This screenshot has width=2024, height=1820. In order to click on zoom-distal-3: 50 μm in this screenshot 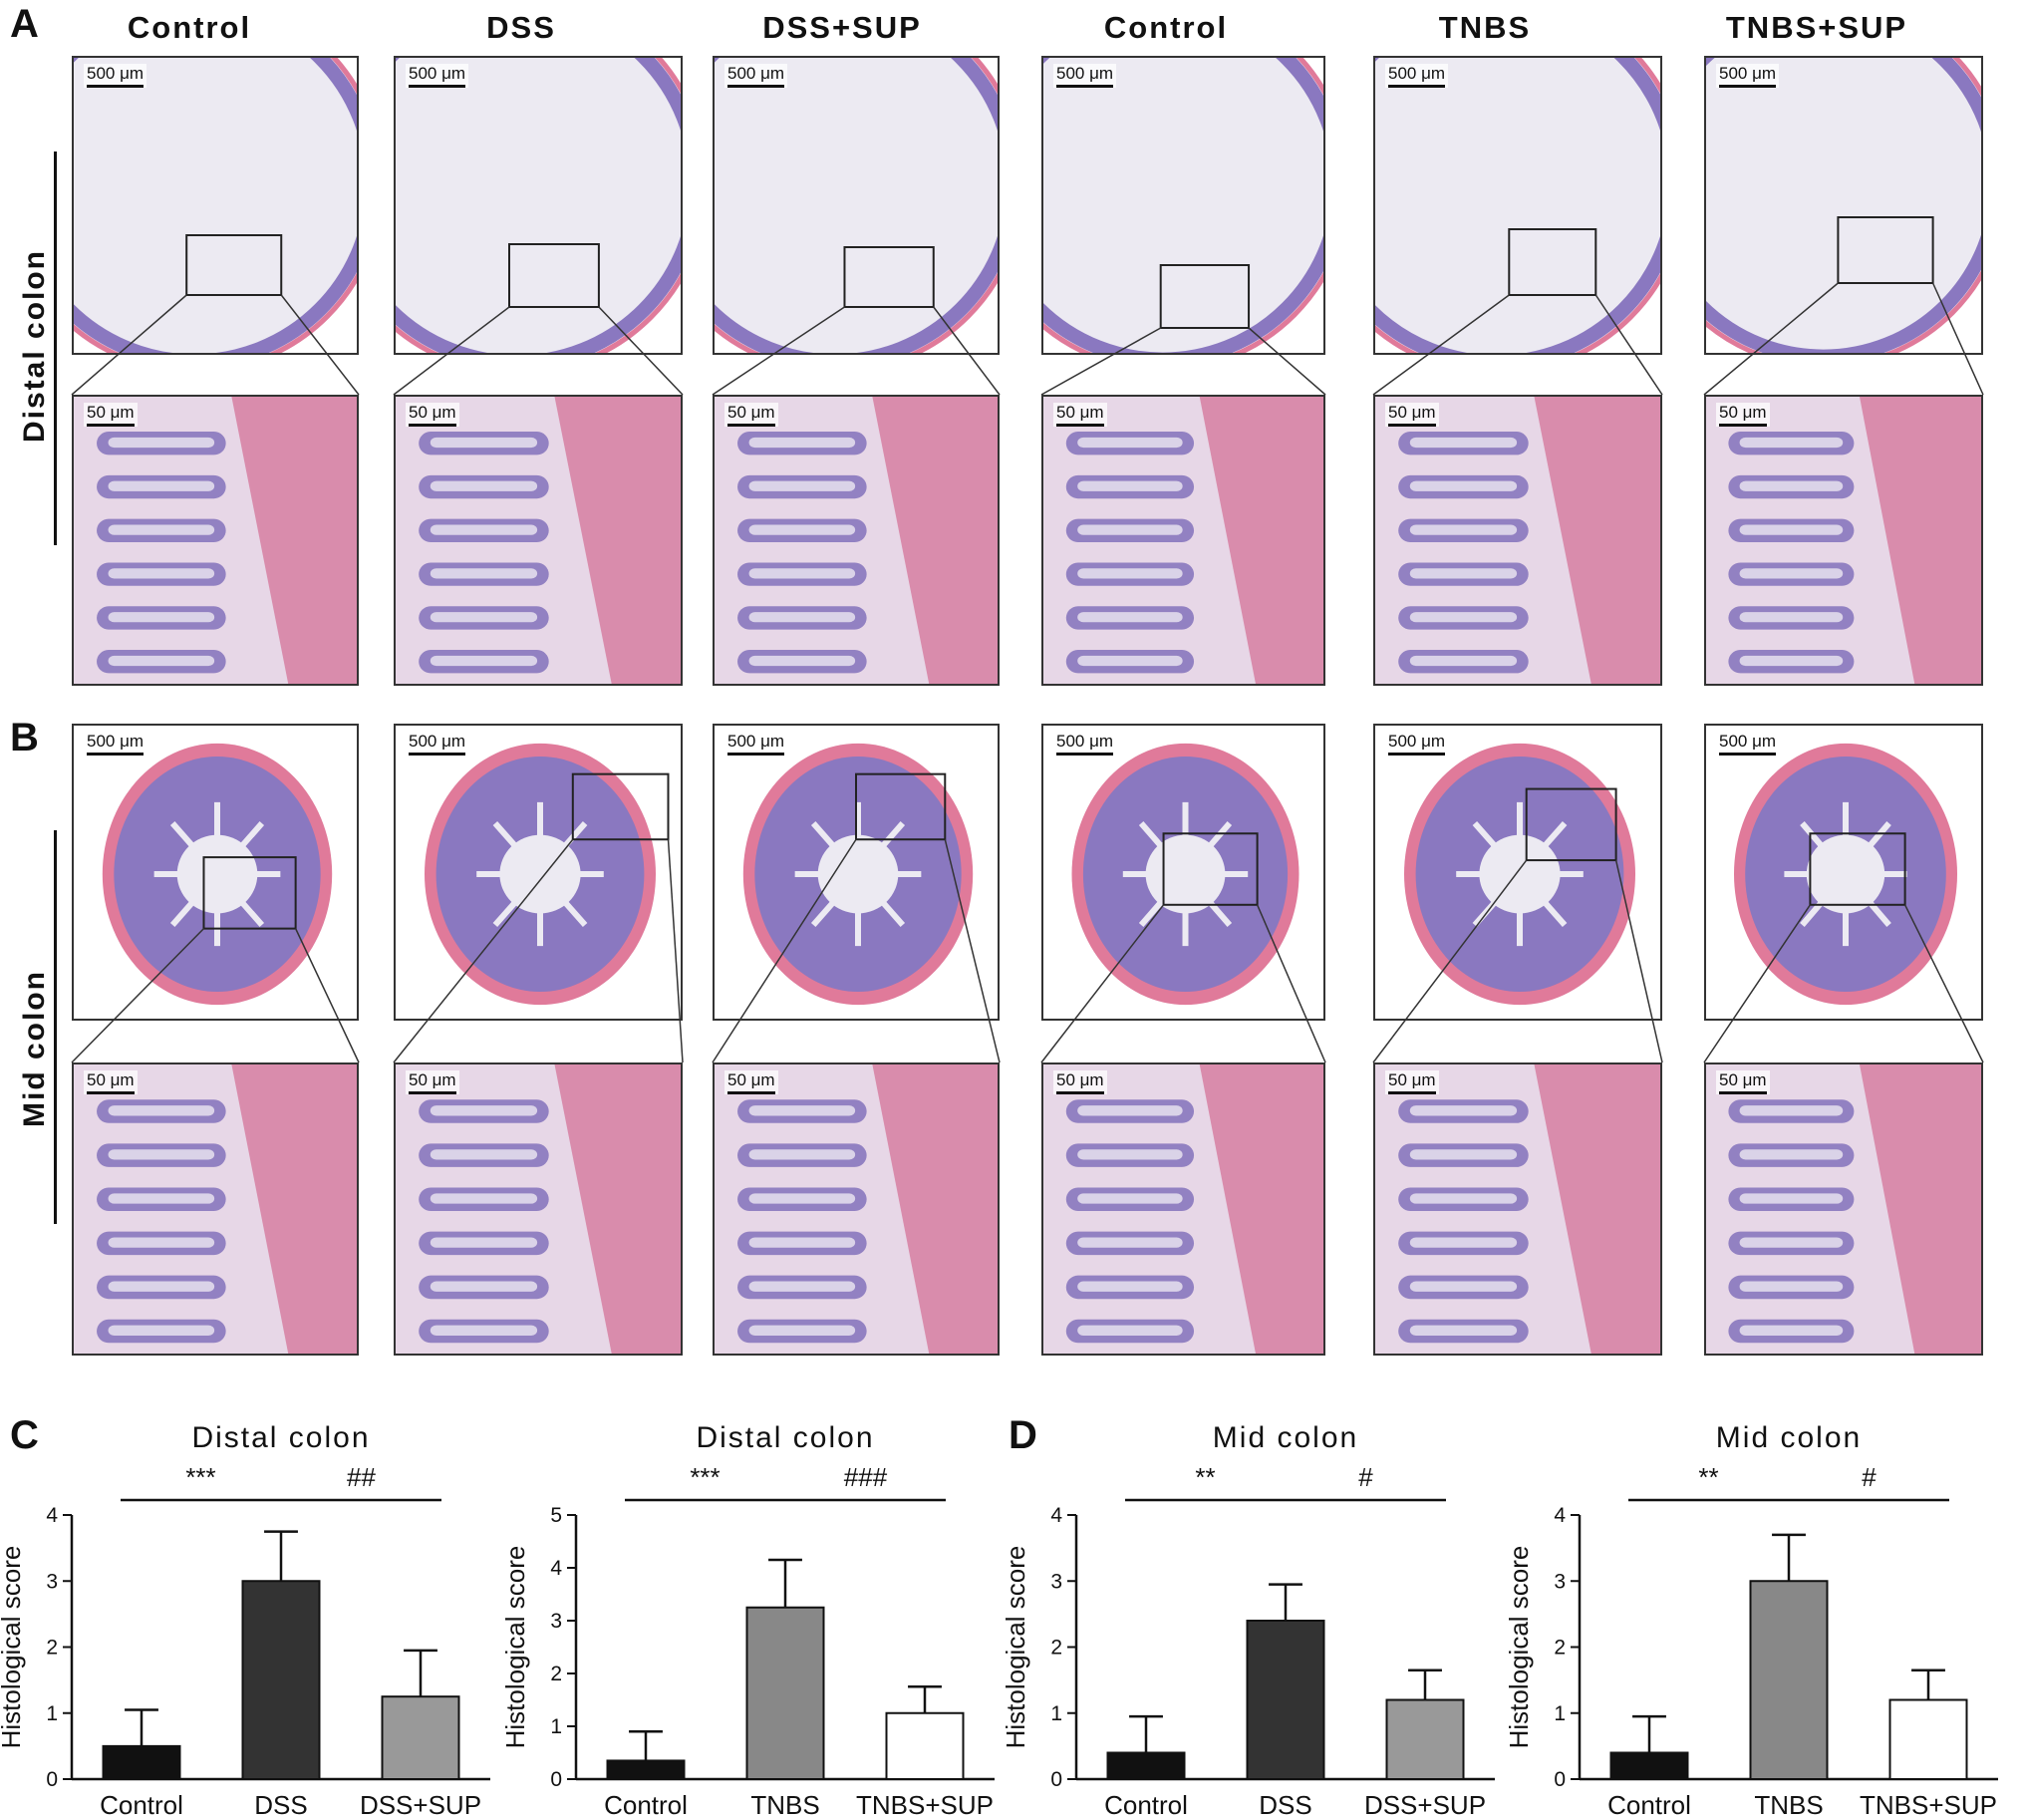, I will do `click(1183, 540)`.